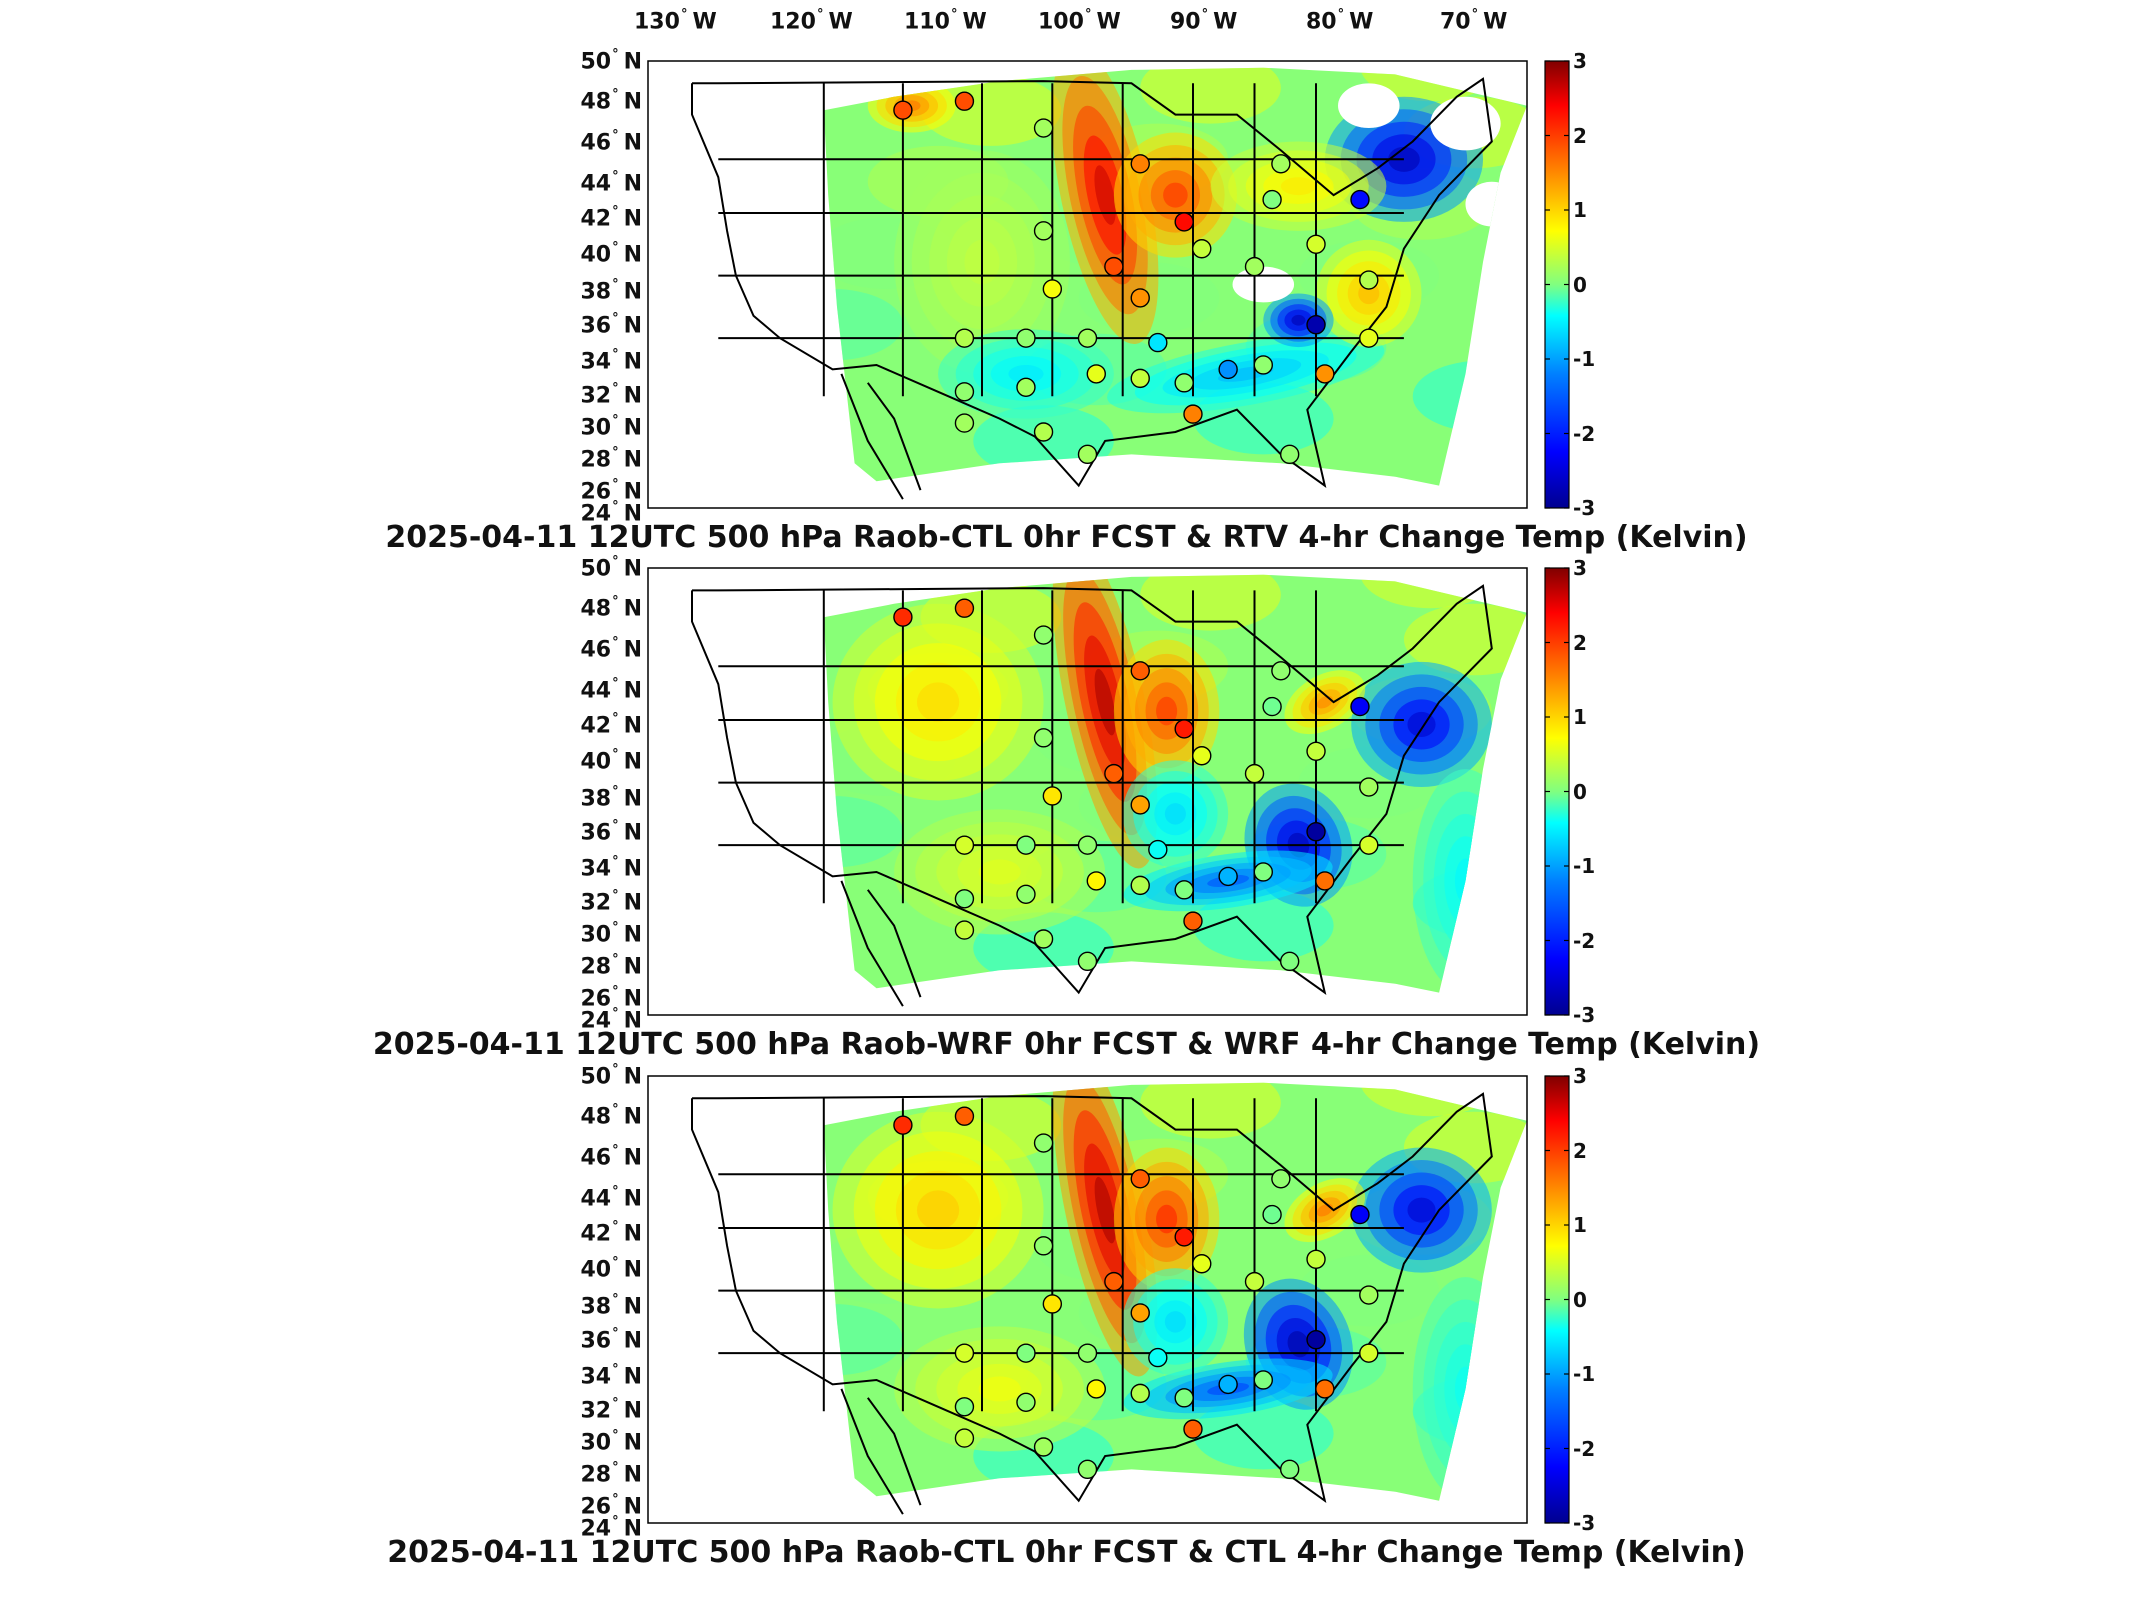 This screenshot has width=2133, height=1600. Describe the element at coordinates (1584, 866) in the screenshot. I see `colorbar-tick-label: -1` at that location.